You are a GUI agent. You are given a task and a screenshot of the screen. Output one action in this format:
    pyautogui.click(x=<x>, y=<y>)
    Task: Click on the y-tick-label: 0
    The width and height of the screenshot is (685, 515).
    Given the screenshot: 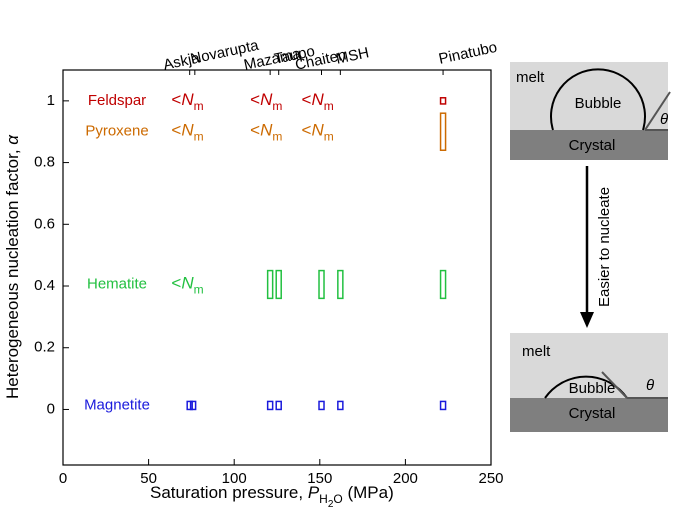 What is the action you would take?
    pyautogui.click(x=51, y=408)
    